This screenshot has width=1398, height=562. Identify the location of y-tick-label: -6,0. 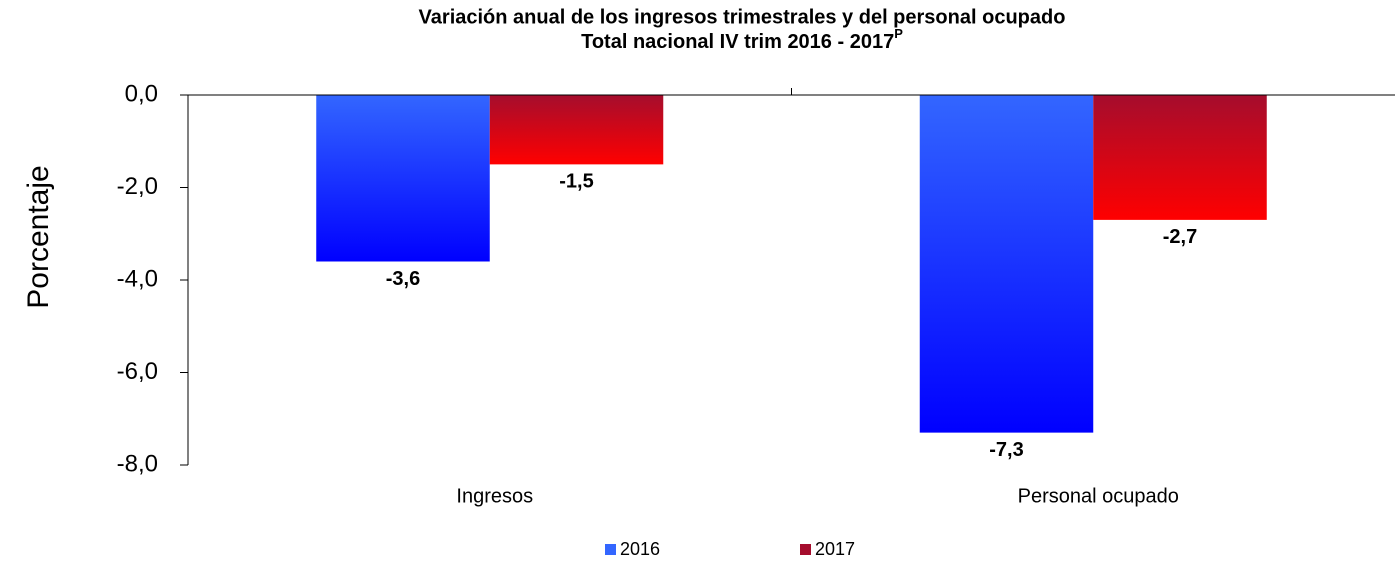
(137, 371).